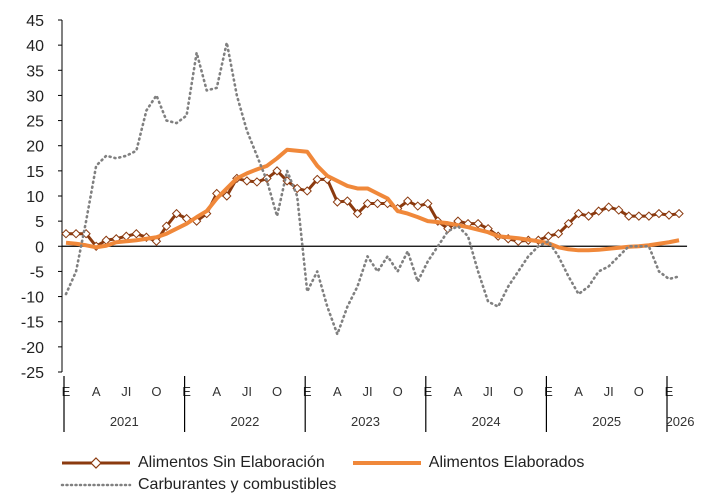  I want to click on year-label: 2023, so click(365, 421).